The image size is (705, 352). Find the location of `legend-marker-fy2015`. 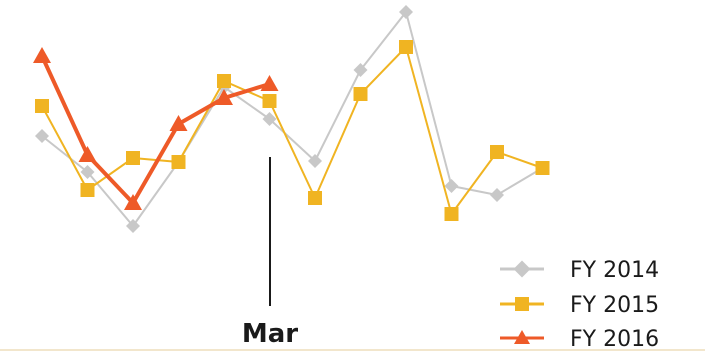

legend-marker-fy2015 is located at coordinates (522, 304).